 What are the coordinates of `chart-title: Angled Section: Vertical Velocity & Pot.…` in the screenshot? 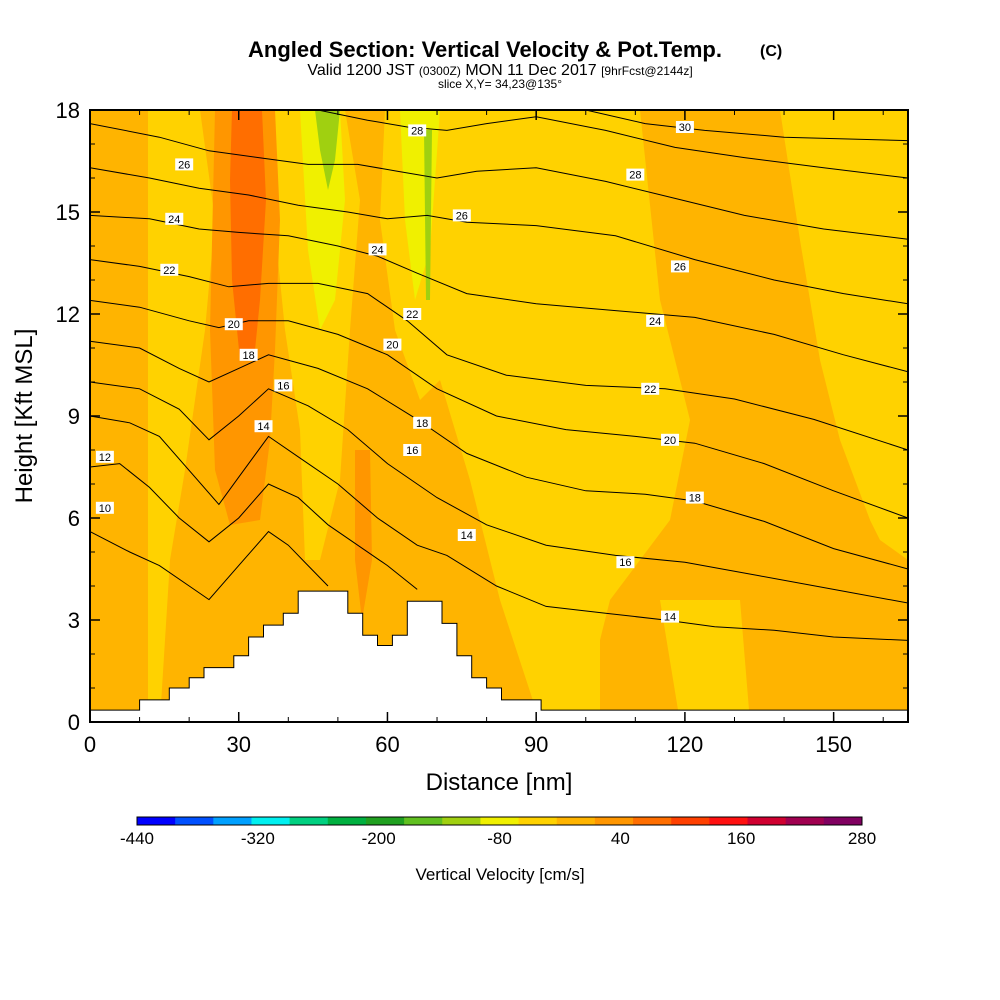 It's located at (485, 49).